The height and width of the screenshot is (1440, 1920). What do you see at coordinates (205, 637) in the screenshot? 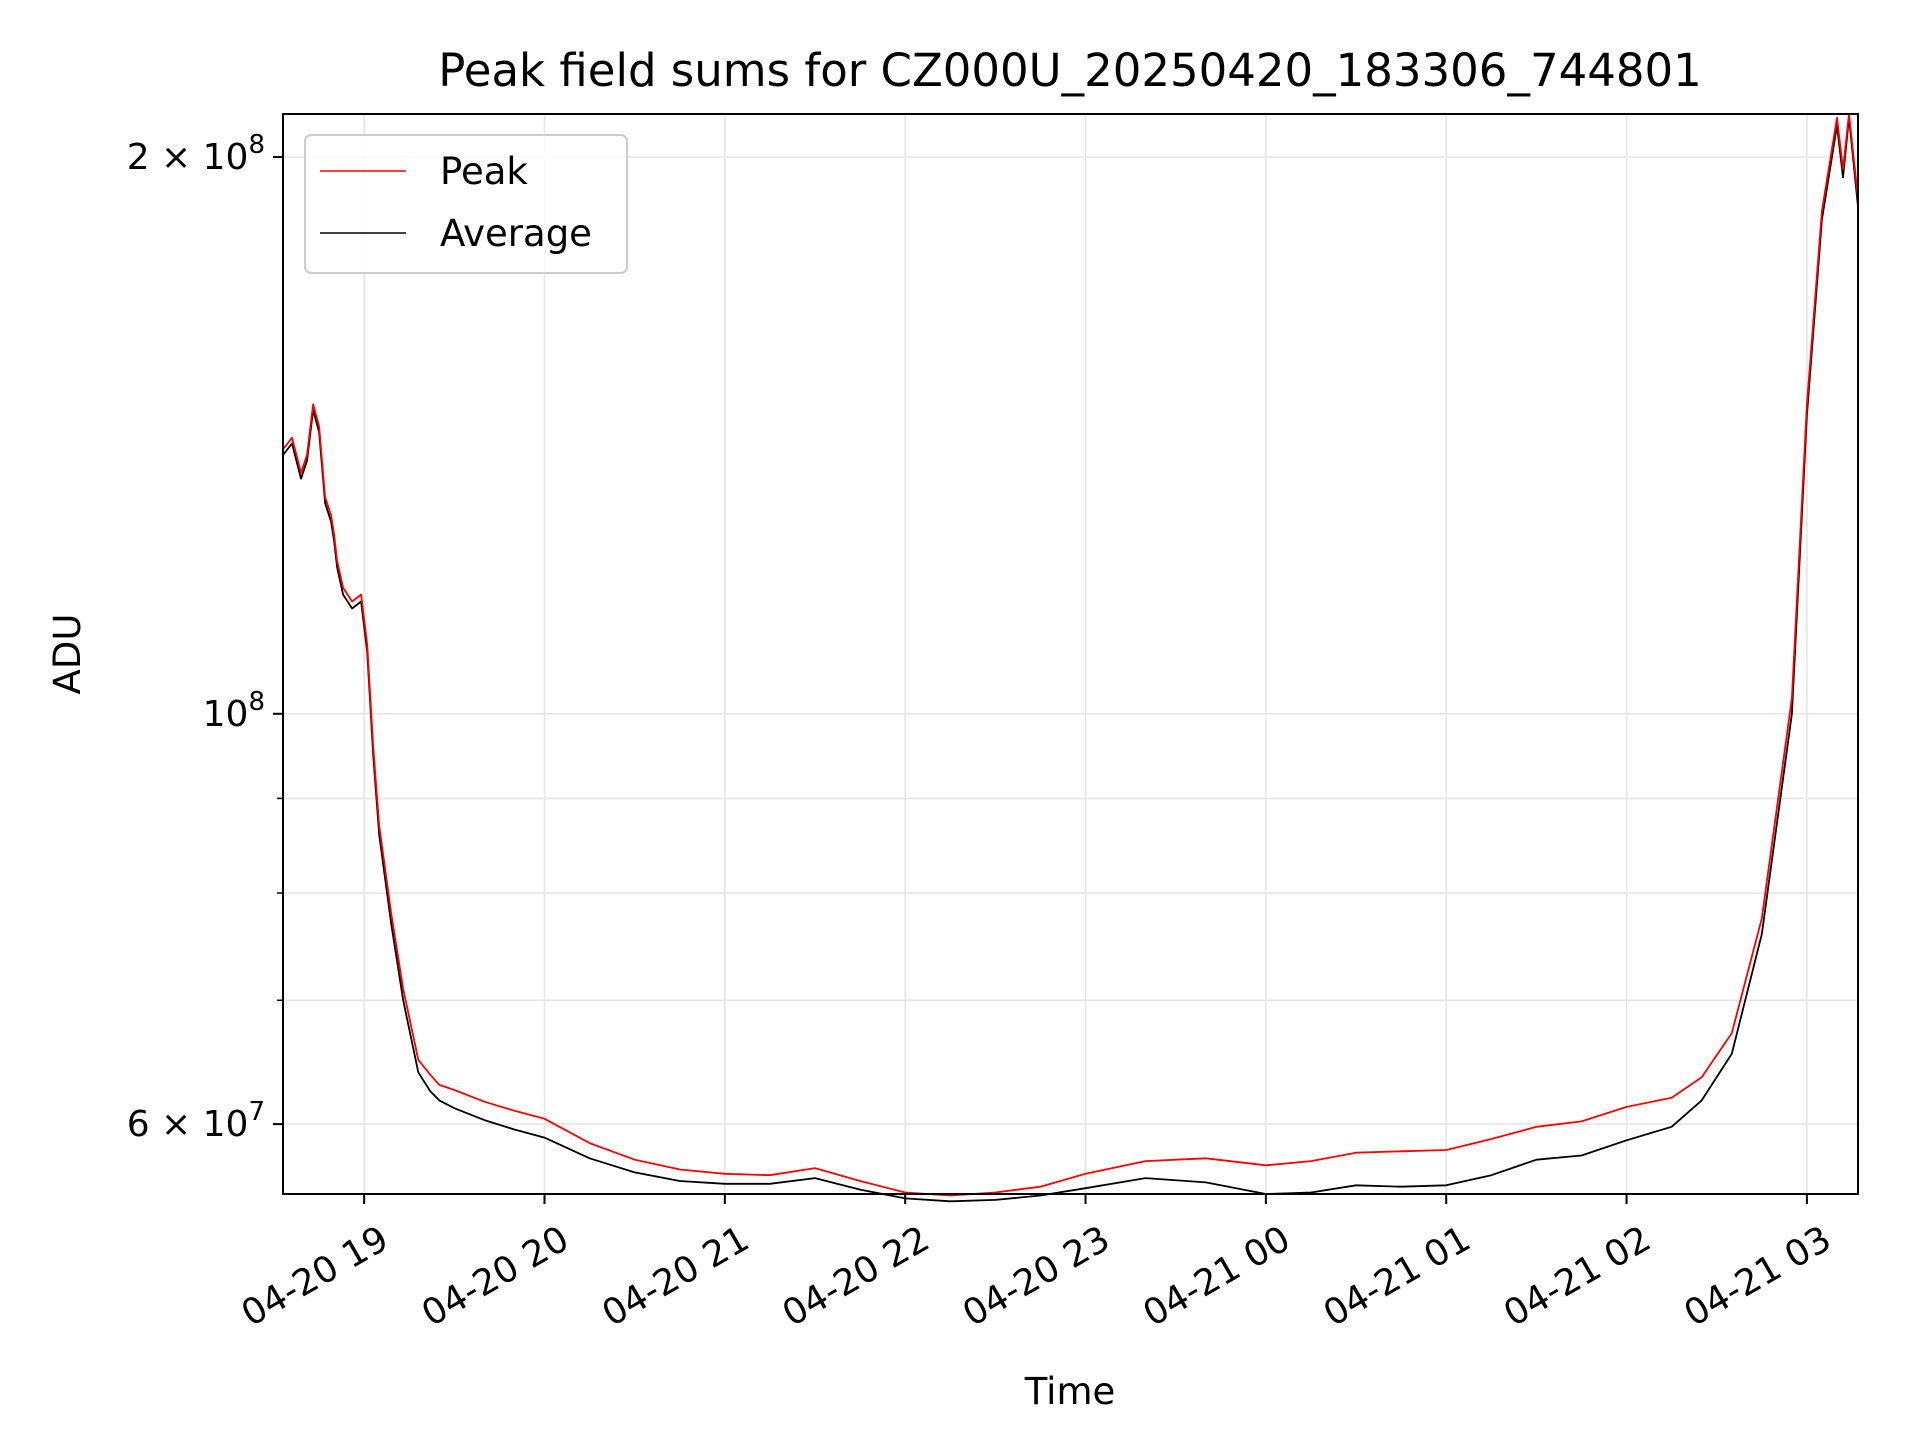
I see `y-axis: 6 × 107 108 2 × 108` at bounding box center [205, 637].